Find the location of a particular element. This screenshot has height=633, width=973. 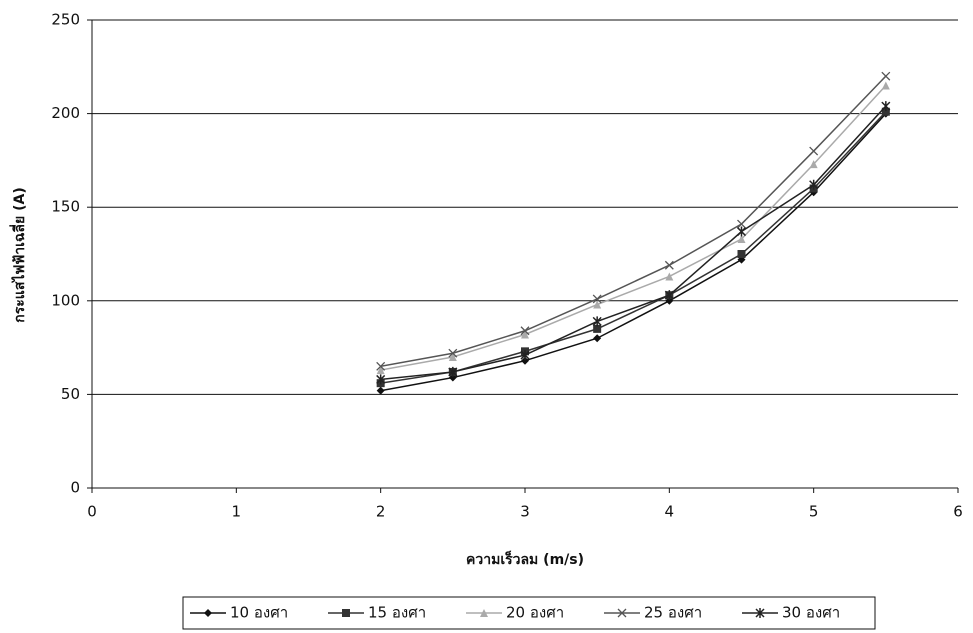

legend-label: 15 องศา is located at coordinates (397, 613).